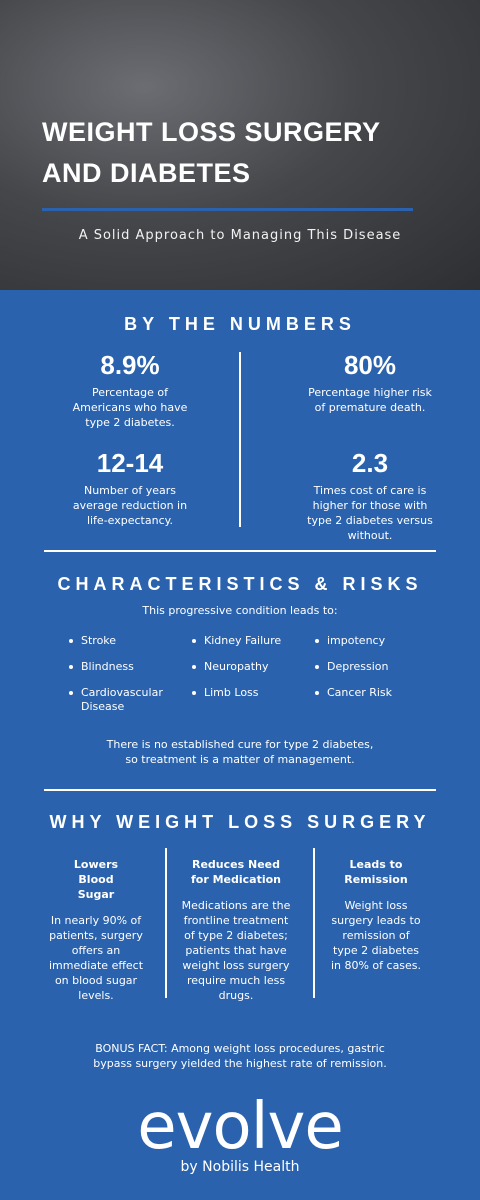 This screenshot has width=480, height=1200. What do you see at coordinates (240, 610) in the screenshot?
I see `intro: This progressive condition leads to:` at bounding box center [240, 610].